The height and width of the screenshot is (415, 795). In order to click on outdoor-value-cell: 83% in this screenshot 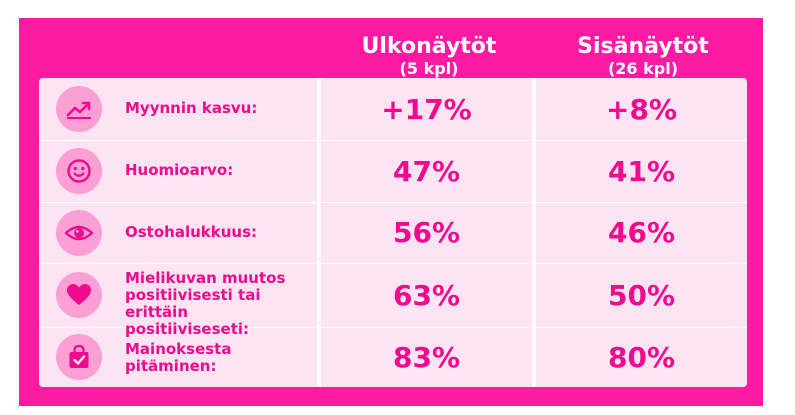, I will do `click(426, 357)`.